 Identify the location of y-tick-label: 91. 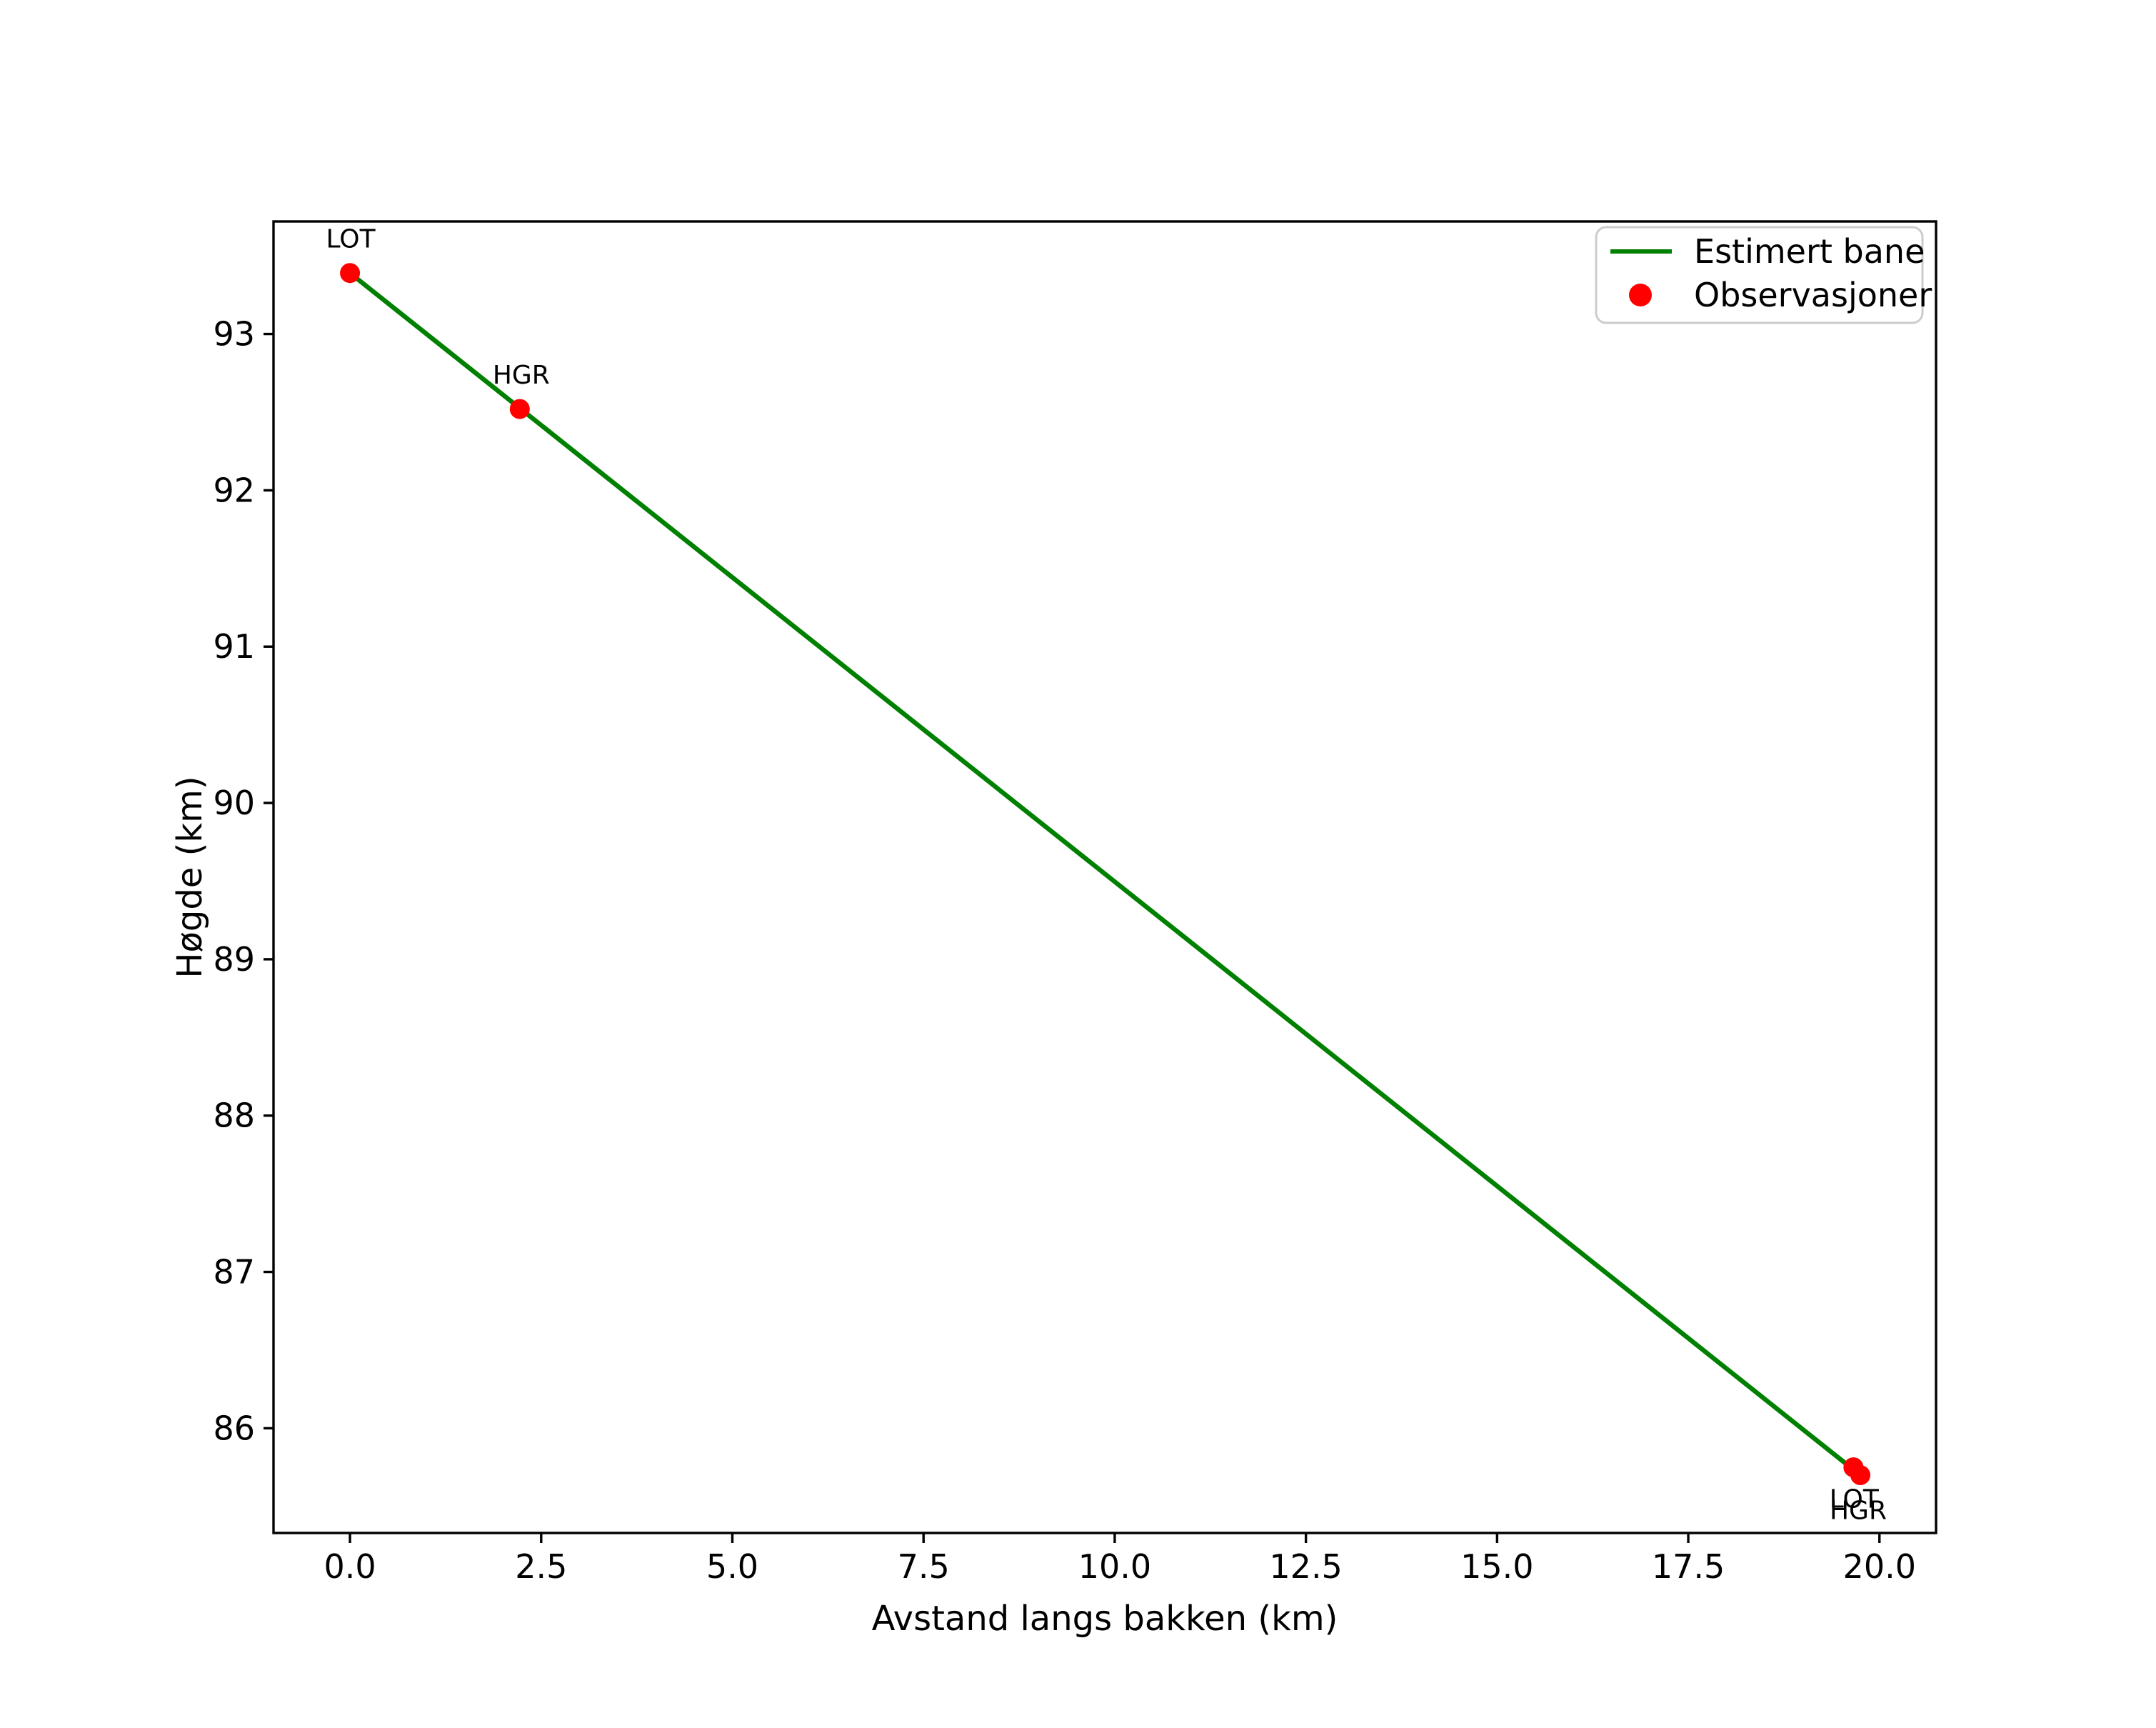
(234, 646).